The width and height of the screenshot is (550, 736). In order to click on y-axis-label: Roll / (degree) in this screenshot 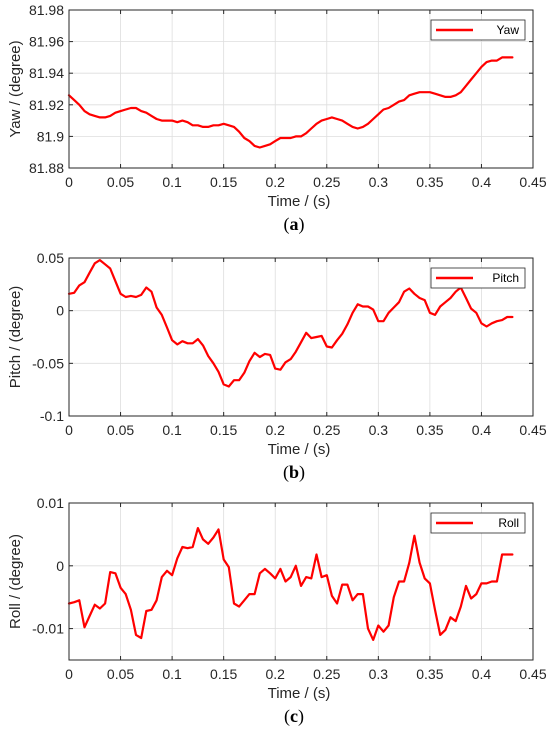, I will do `click(15, 581)`.